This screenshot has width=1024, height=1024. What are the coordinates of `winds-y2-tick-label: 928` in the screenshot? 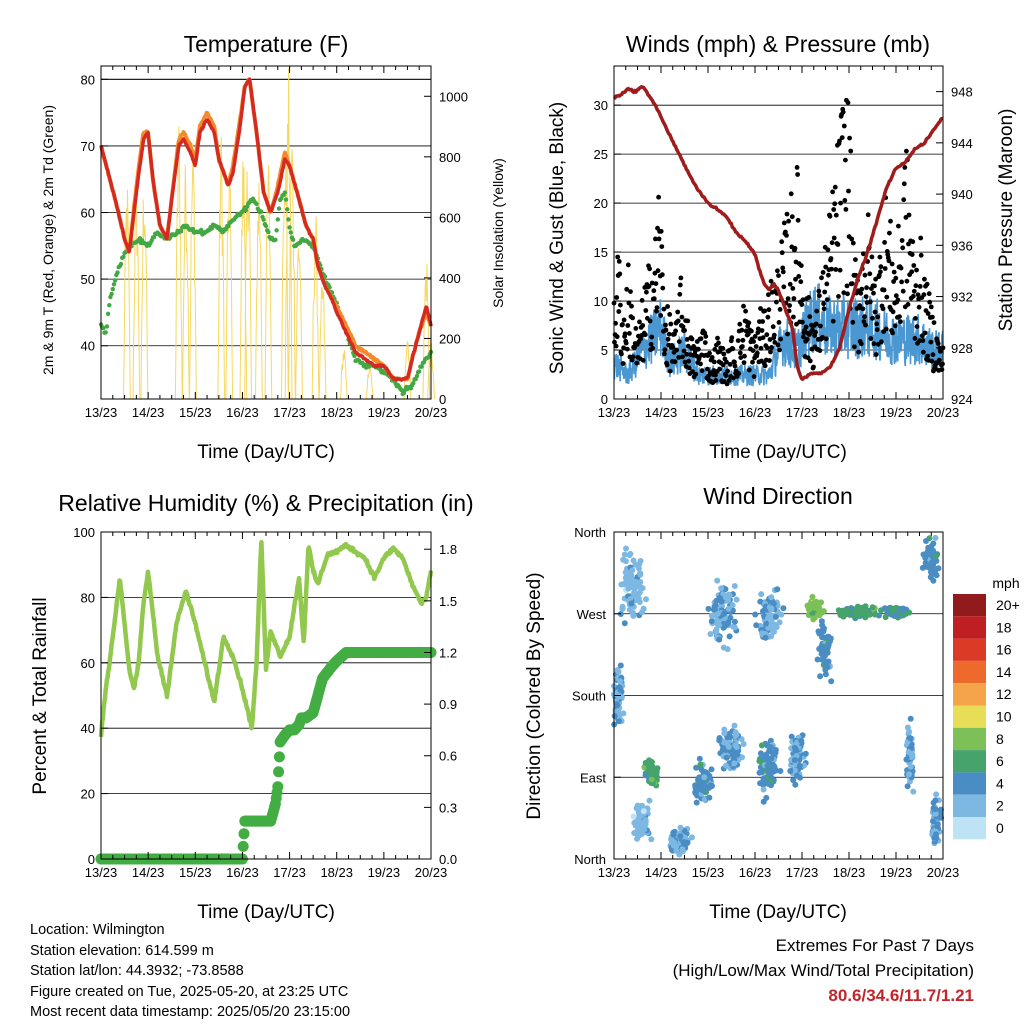 It's located at (962, 348).